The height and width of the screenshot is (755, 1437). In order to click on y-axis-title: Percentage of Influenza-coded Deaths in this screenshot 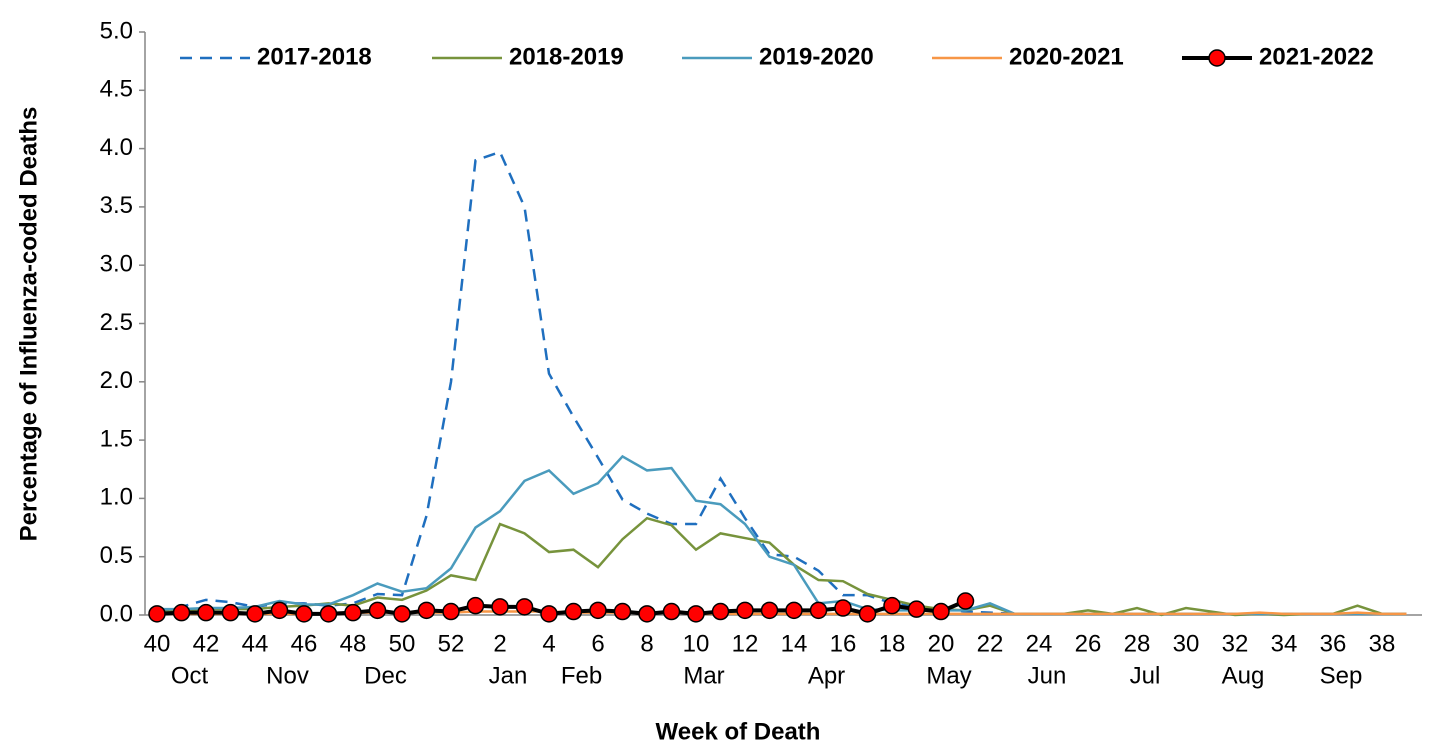, I will do `click(28, 324)`.